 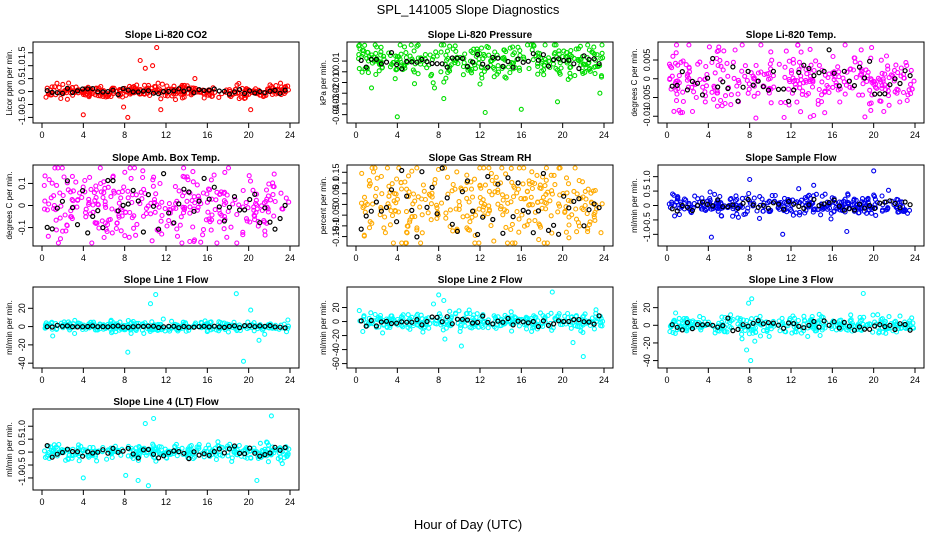 What do you see at coordinates (166, 258) in the screenshot?
I see `x-tick-label: 12` at bounding box center [166, 258].